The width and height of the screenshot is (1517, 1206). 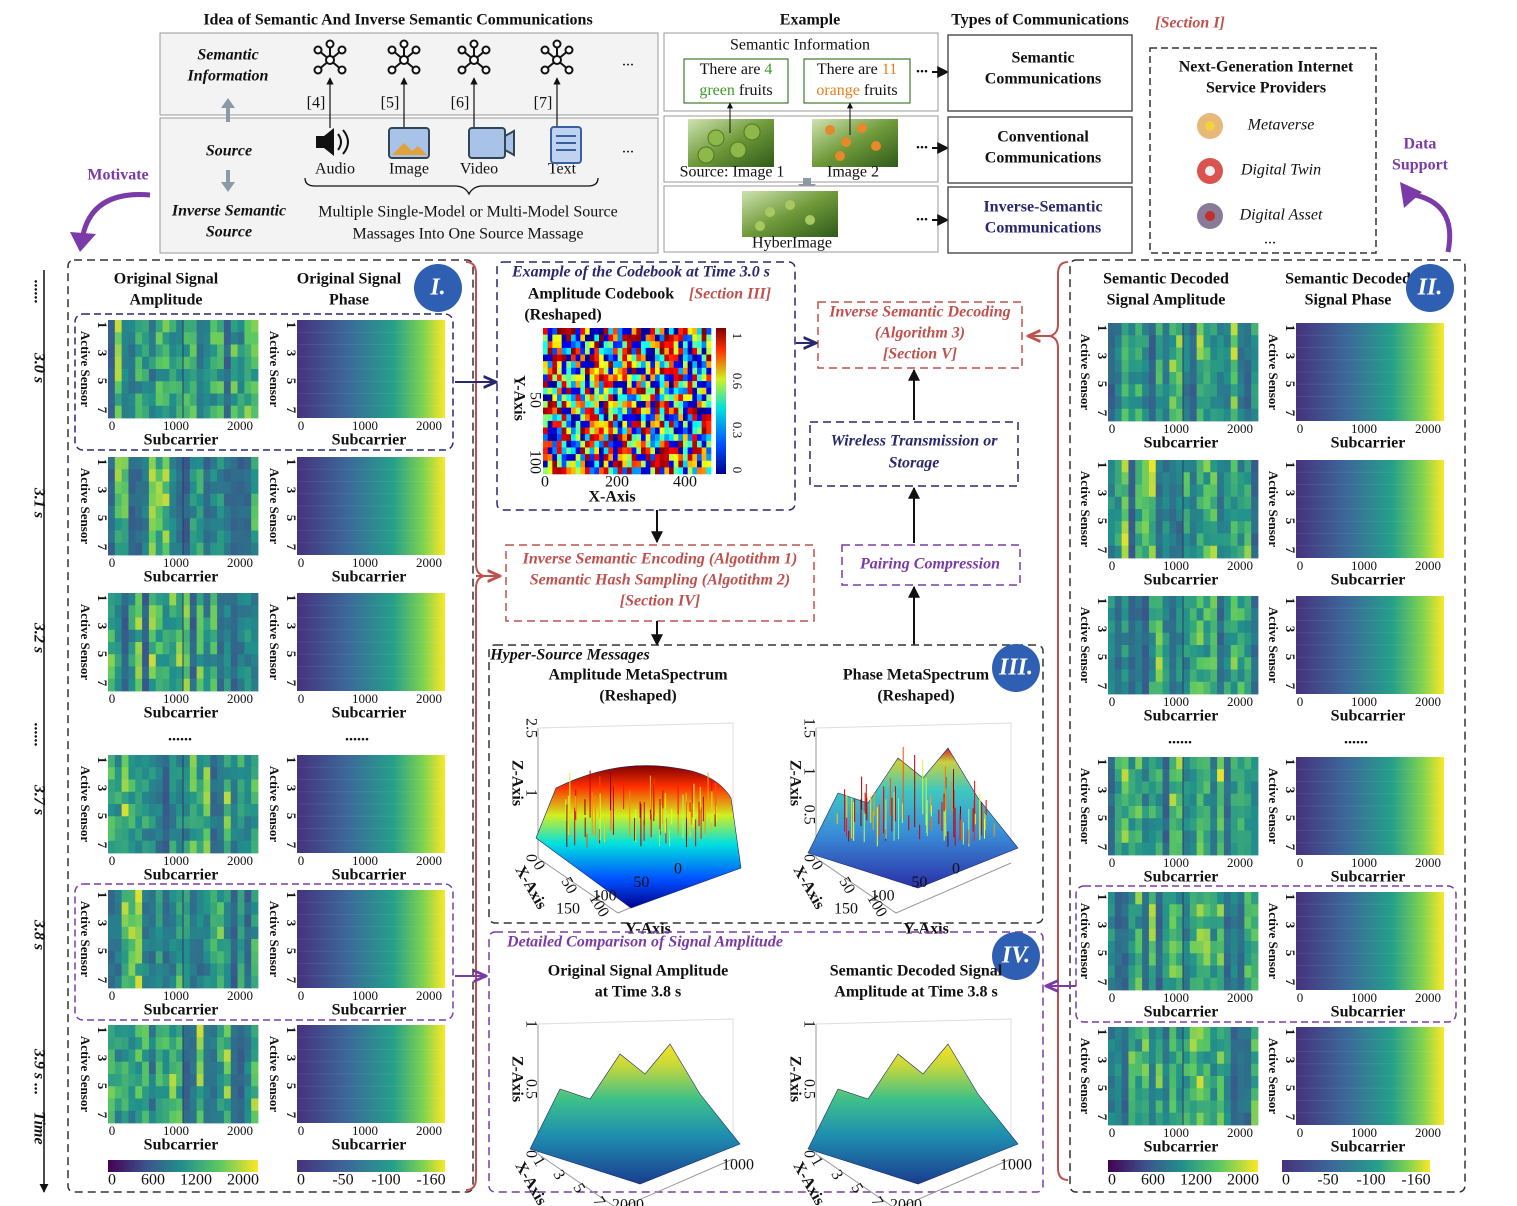 What do you see at coordinates (862, 128) in the screenshot?
I see `fruit` at bounding box center [862, 128].